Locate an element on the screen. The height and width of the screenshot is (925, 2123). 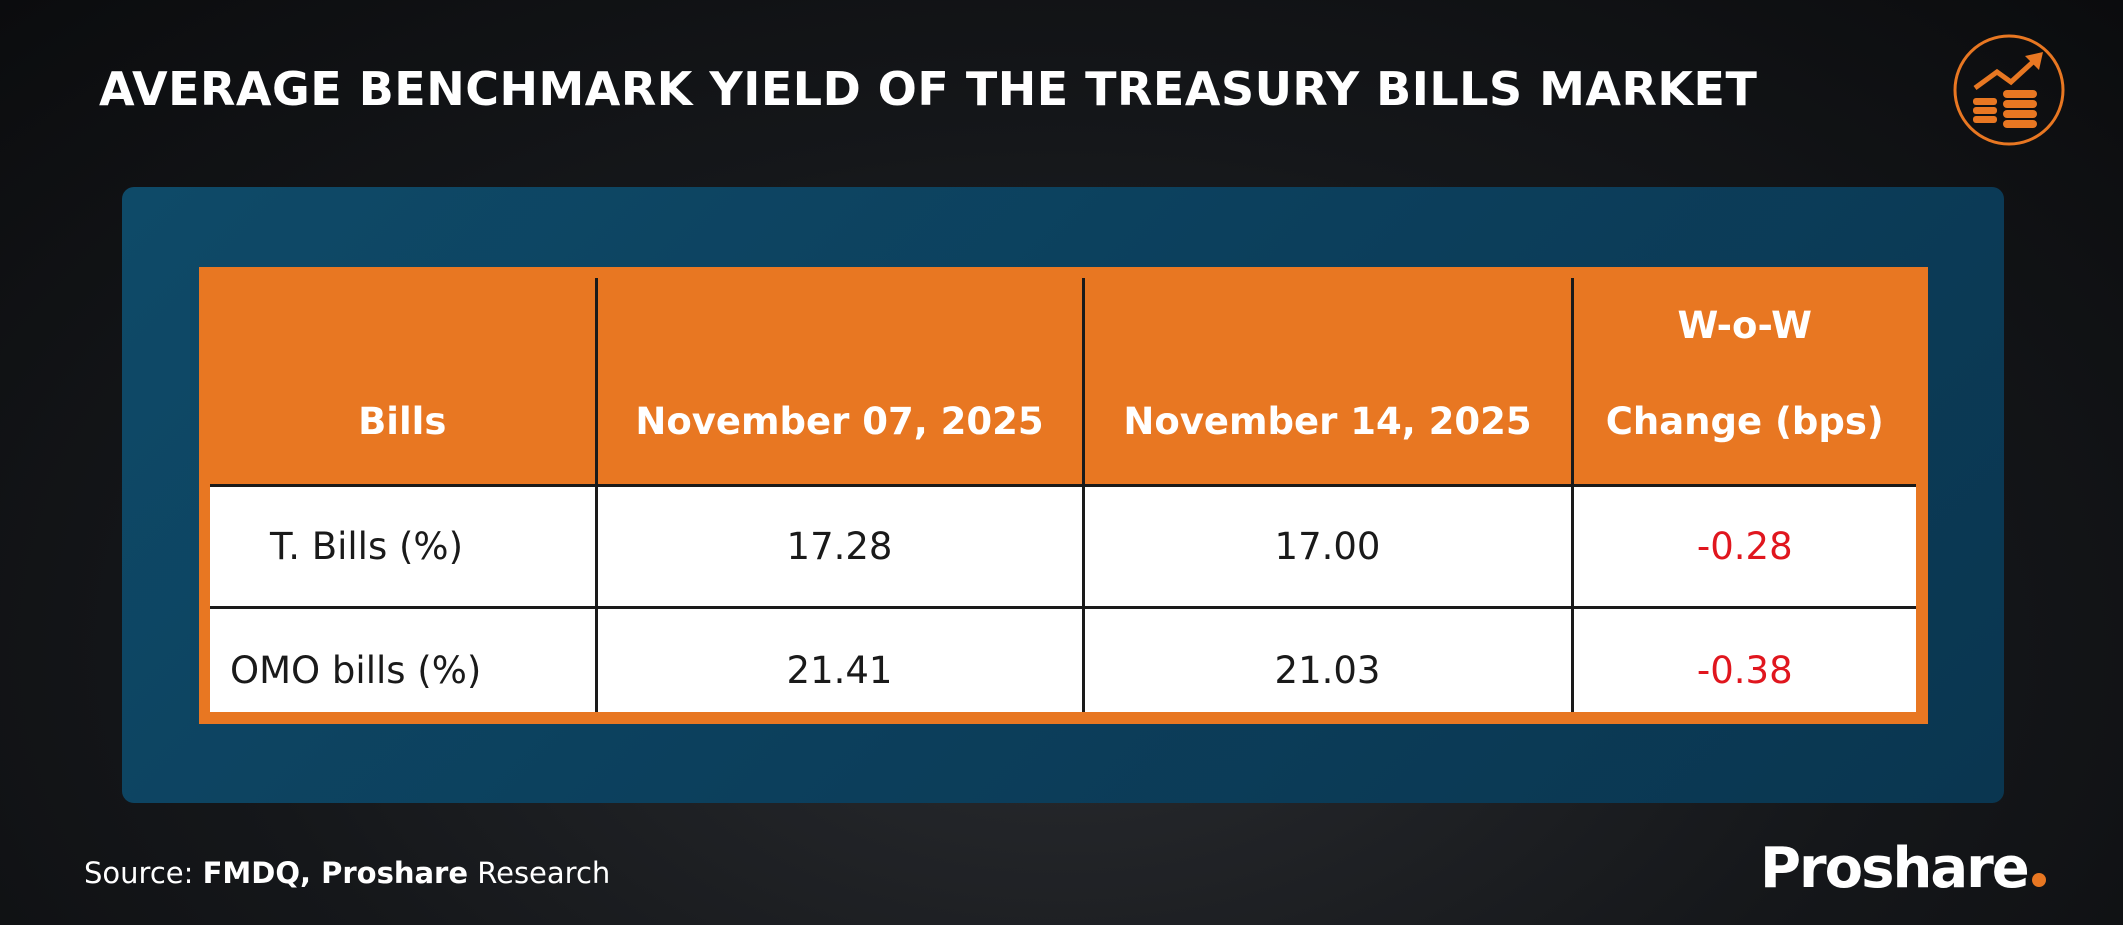
source-rest: Research is located at coordinates (544, 873).